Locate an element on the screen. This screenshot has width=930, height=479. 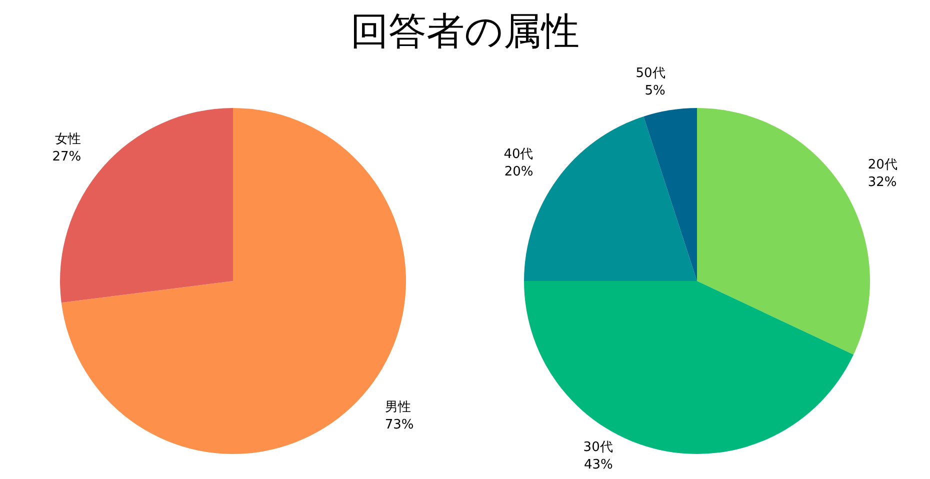
data-label: 5% is located at coordinates (655, 91).